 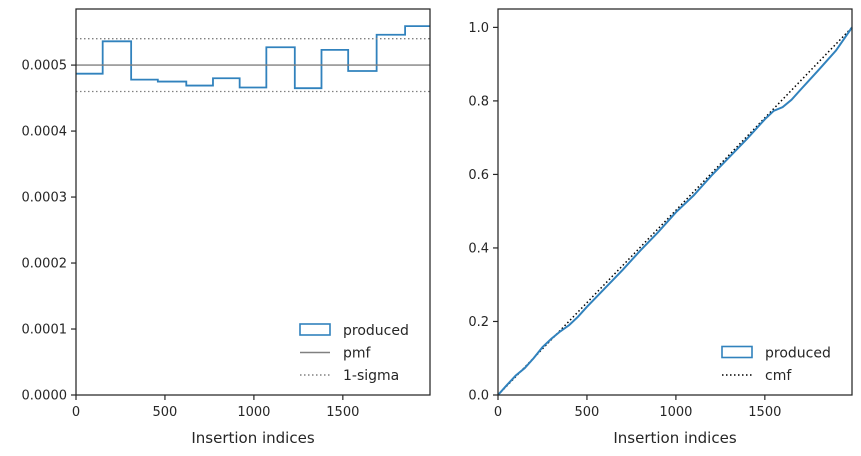 I want to click on legend-label: cmf, so click(x=778, y=376).